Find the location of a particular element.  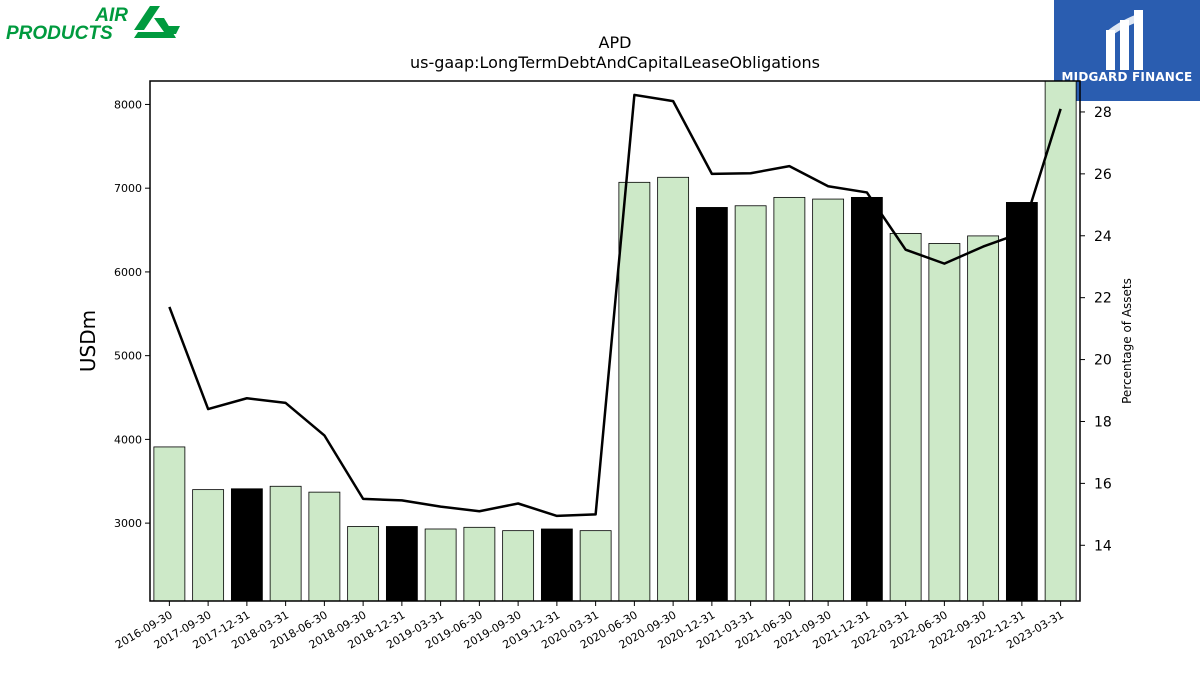

logo-left-line1: AIR is located at coordinates (111, 15).